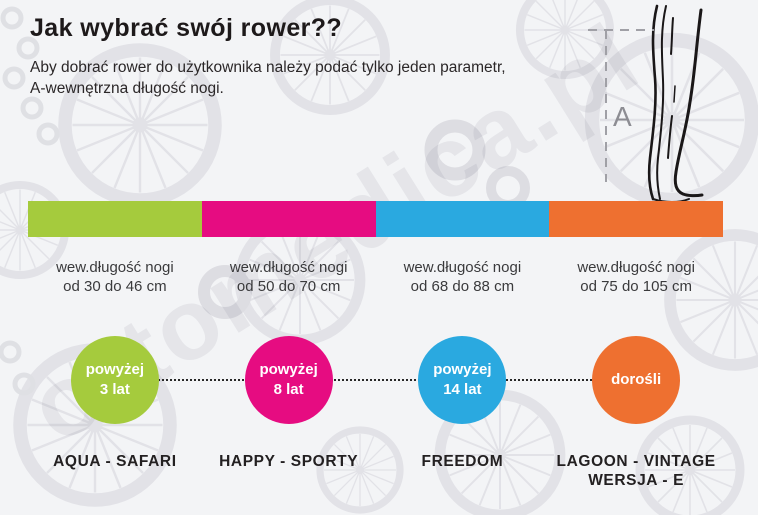  Describe the element at coordinates (462, 219) in the screenshot. I see `size-bar-segment-blue` at that location.